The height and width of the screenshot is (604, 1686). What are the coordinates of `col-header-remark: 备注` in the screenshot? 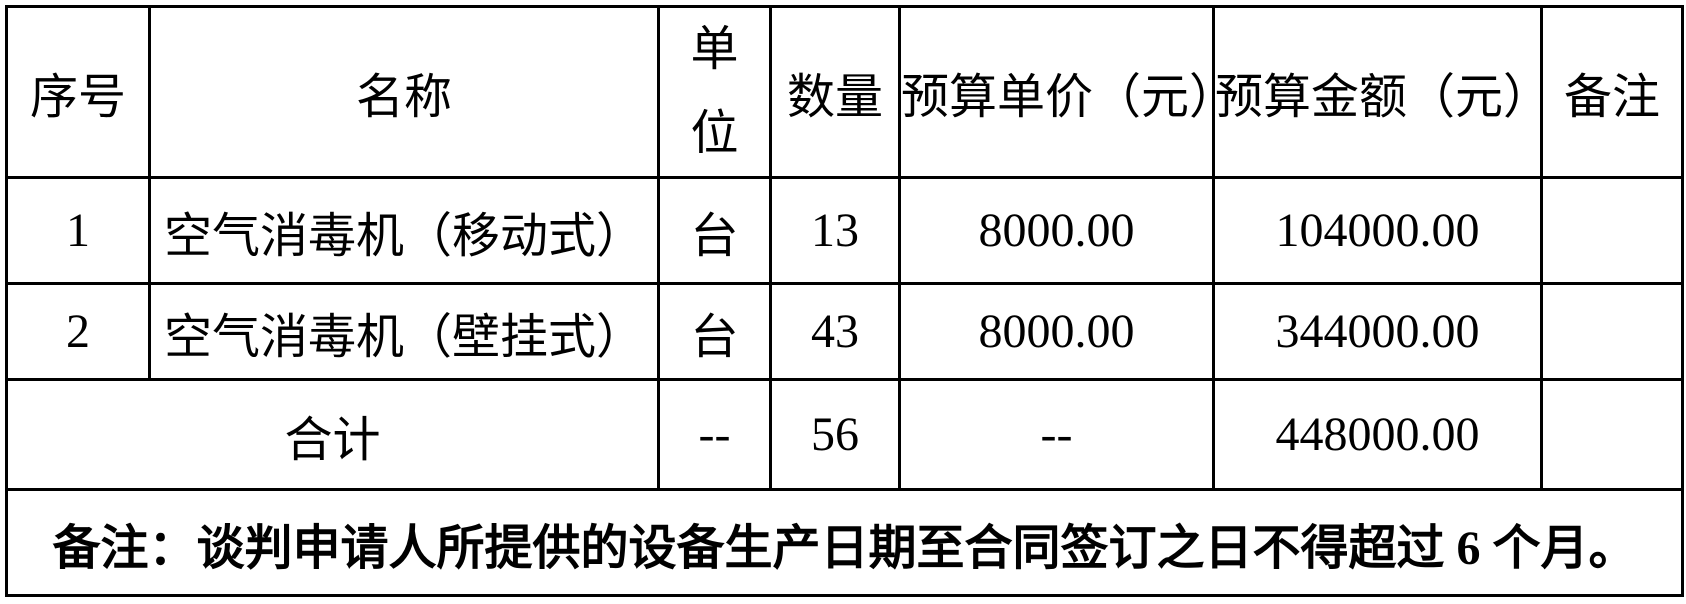 It's located at (1612, 92).